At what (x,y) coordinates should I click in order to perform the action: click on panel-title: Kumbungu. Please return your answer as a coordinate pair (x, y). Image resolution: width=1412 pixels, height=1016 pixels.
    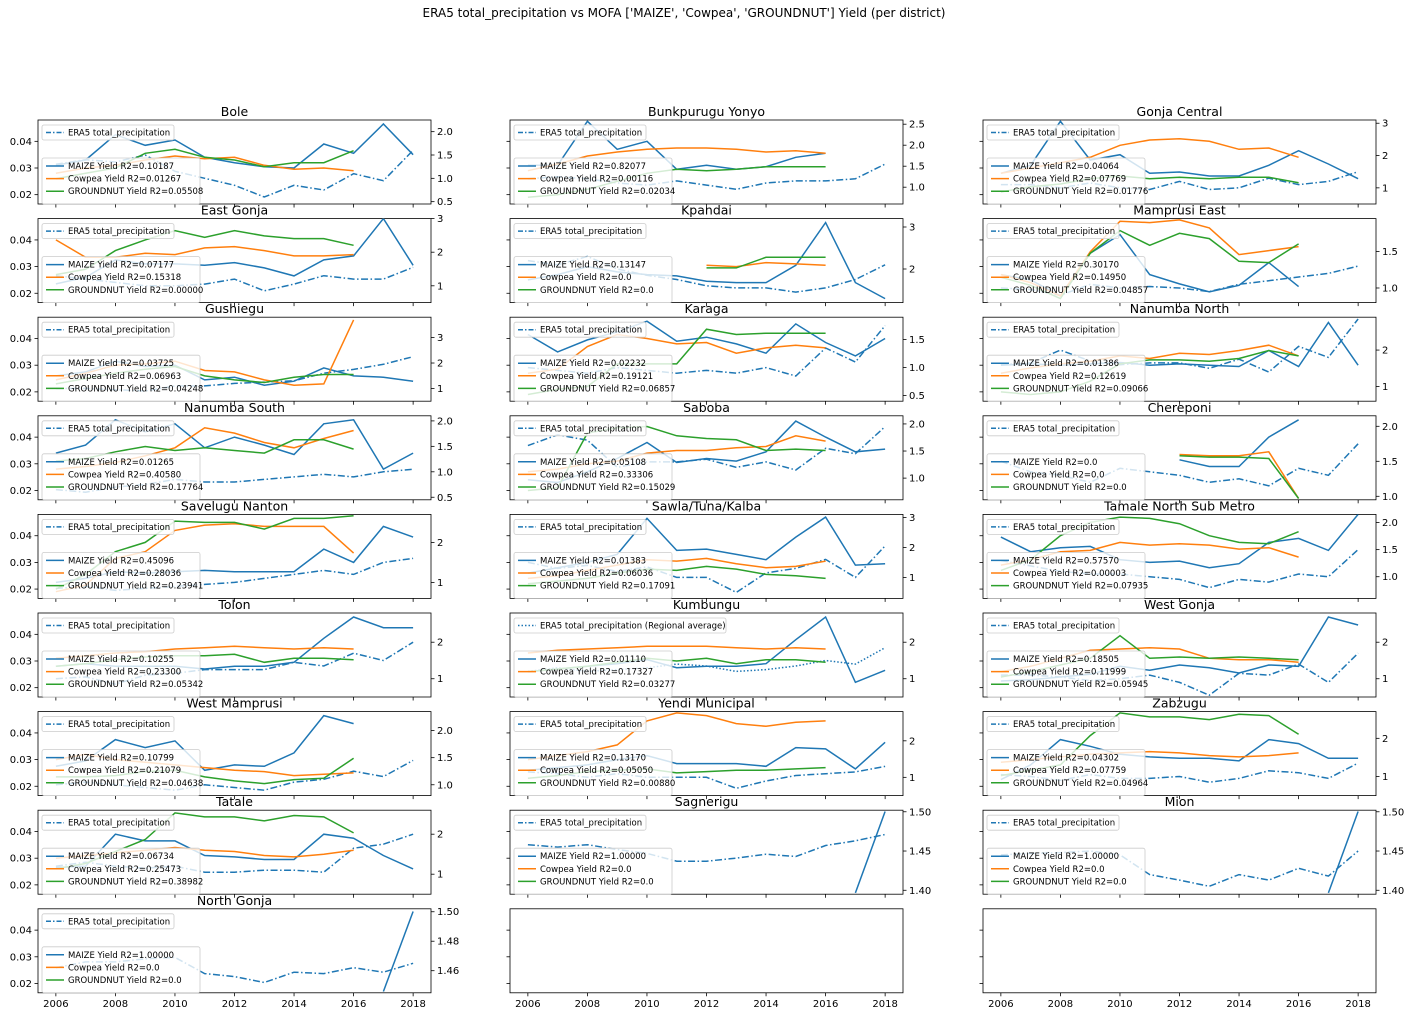
    Looking at the image, I should click on (706, 604).